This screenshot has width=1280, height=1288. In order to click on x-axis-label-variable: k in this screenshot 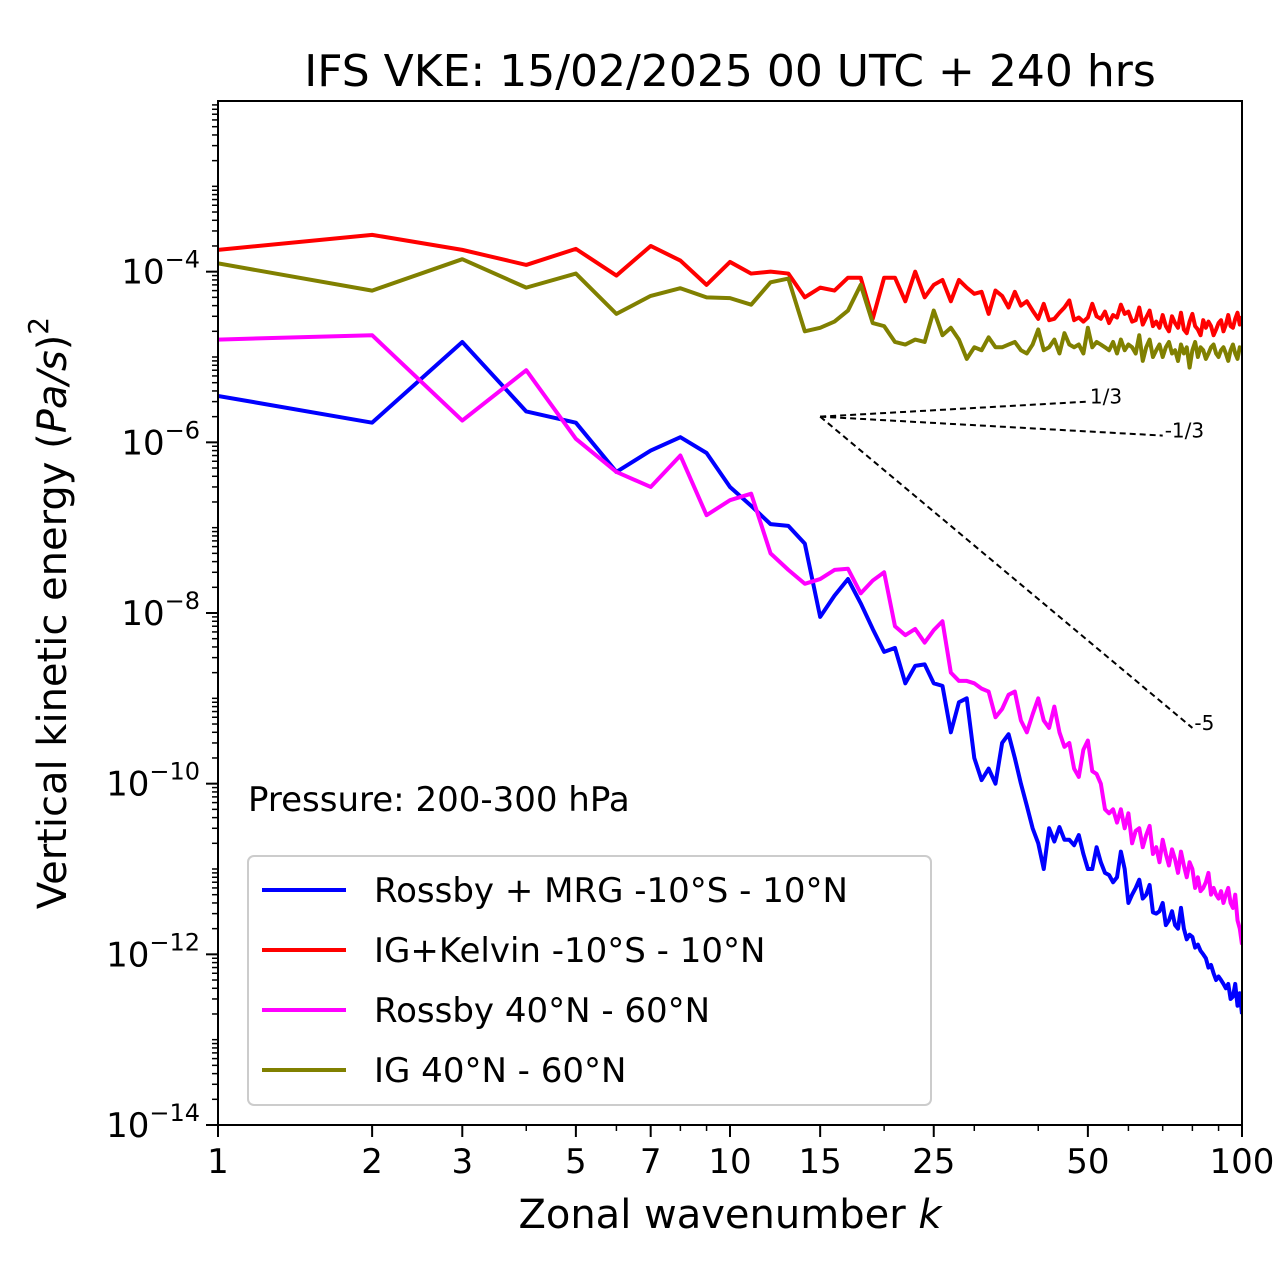, I will do `click(930, 1215)`.